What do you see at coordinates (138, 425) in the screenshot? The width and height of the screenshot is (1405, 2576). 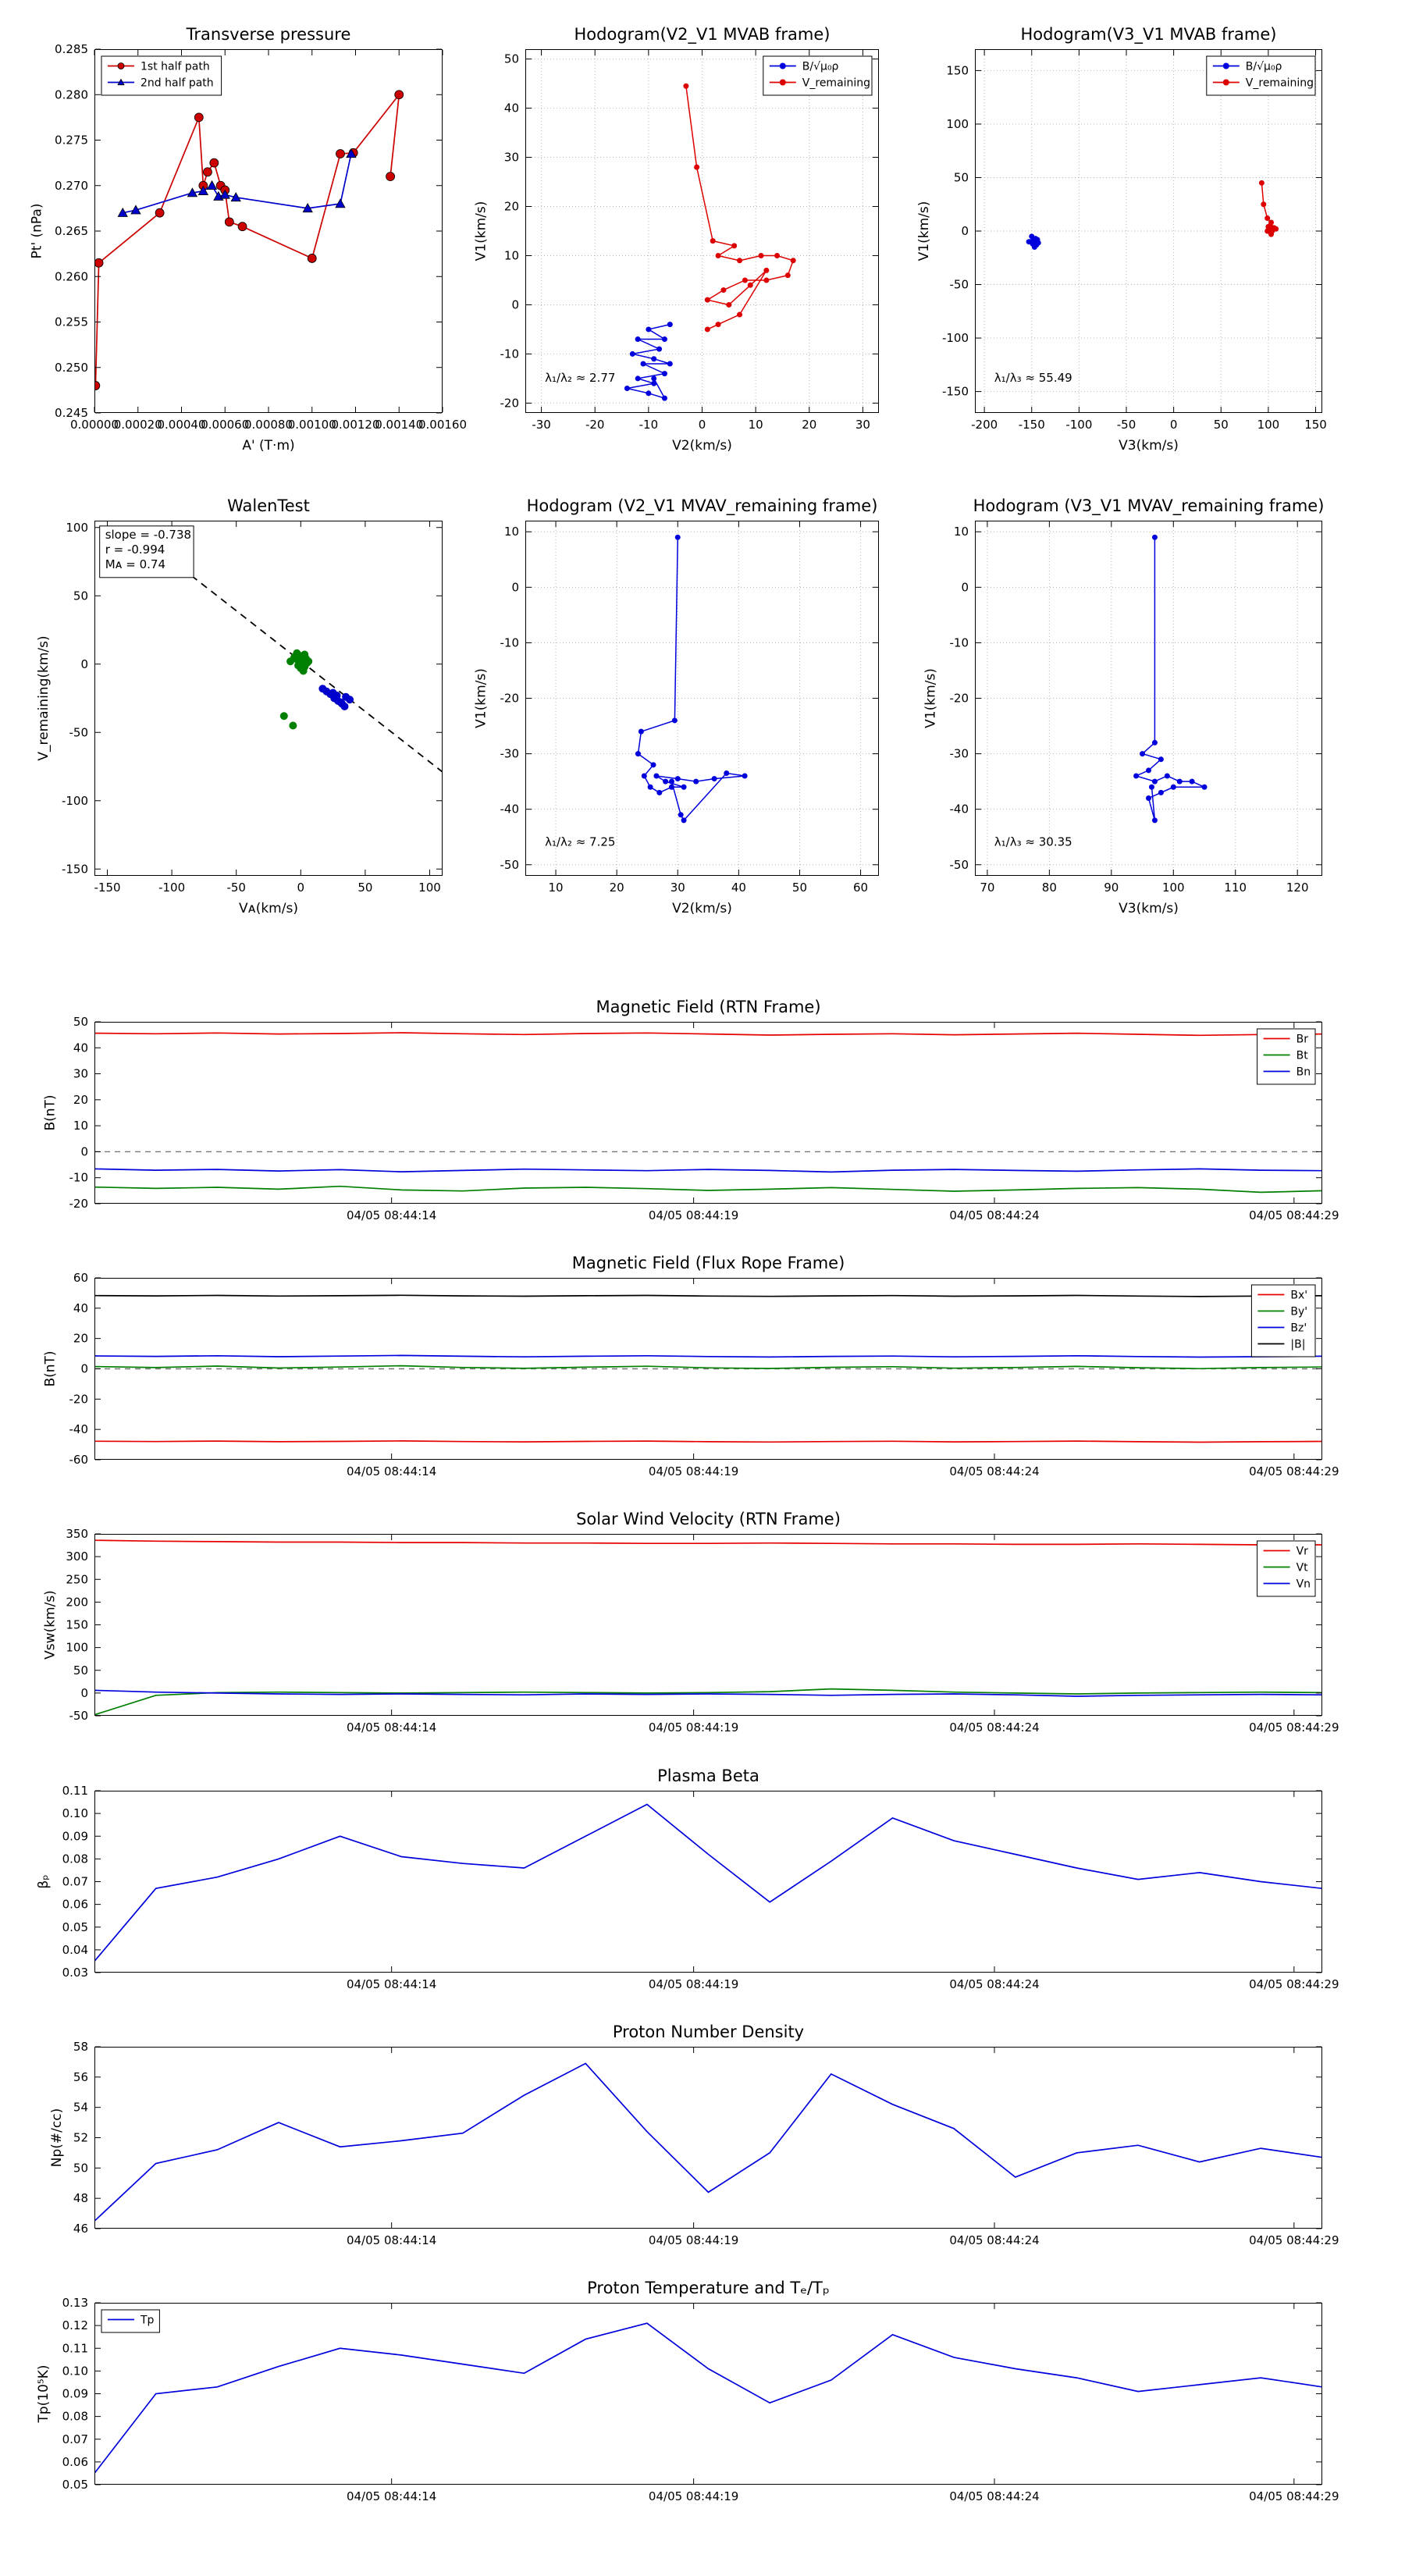 I see `x-tick-label: 0.00020` at bounding box center [138, 425].